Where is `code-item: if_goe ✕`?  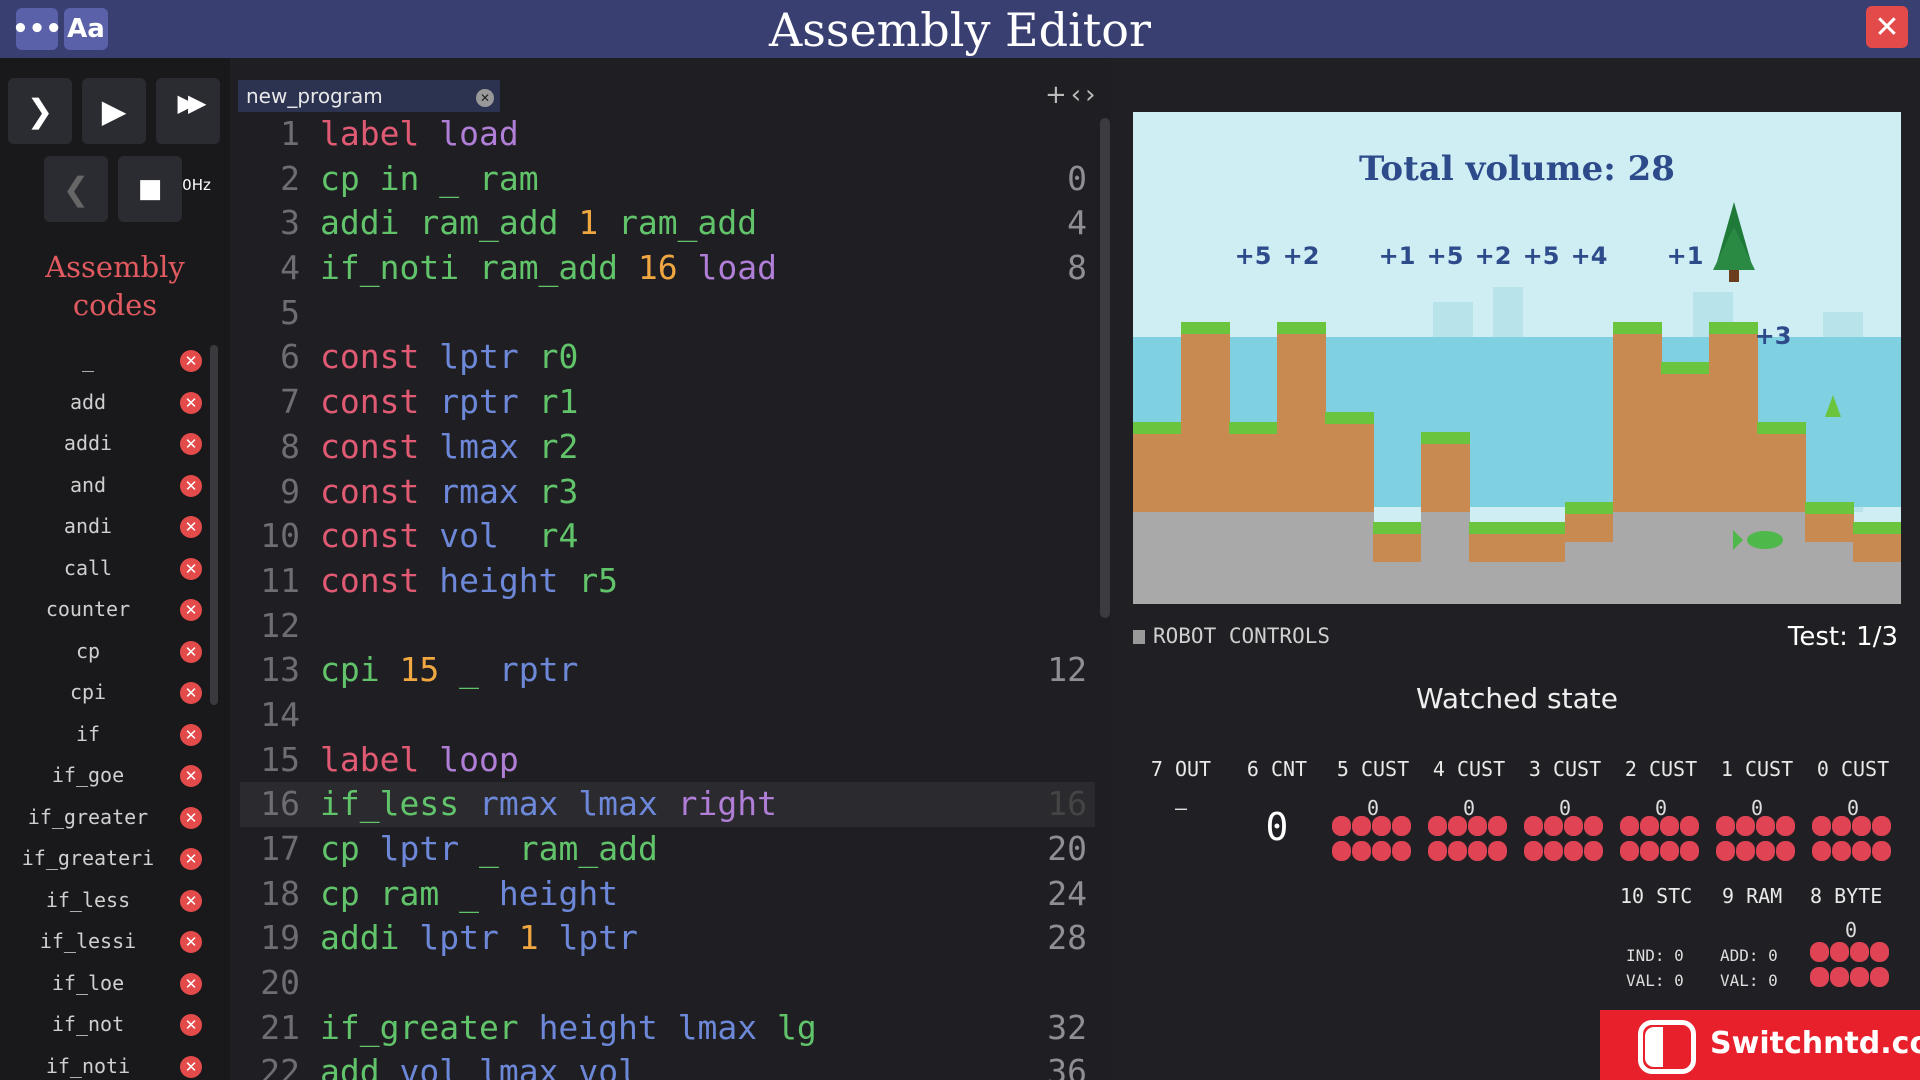
code-item: if_goe ✕ is located at coordinates (105, 776).